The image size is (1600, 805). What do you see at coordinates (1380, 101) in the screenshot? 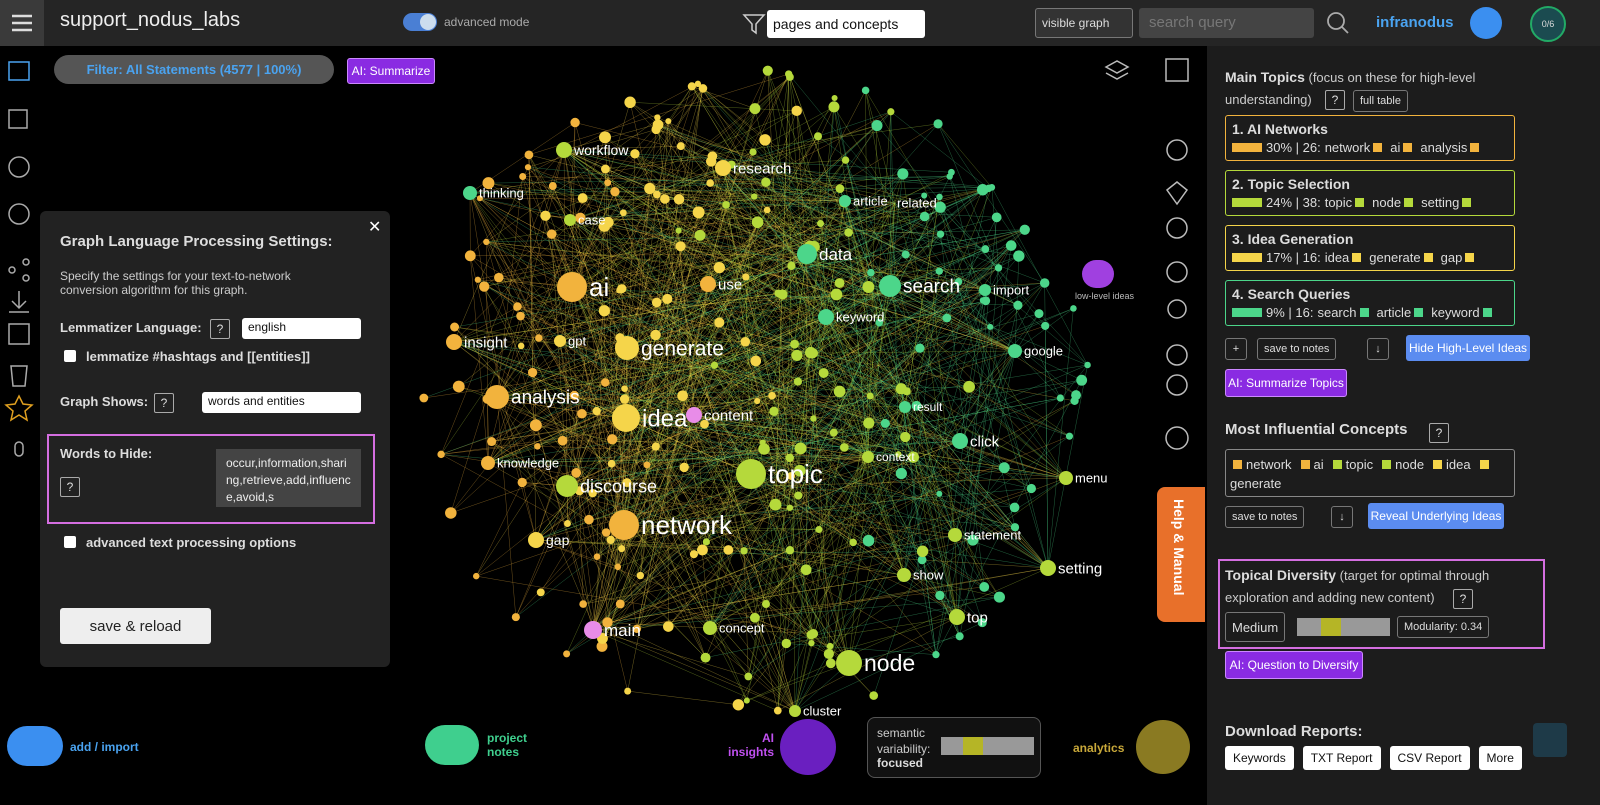
I see `full-table-button: full table` at bounding box center [1380, 101].